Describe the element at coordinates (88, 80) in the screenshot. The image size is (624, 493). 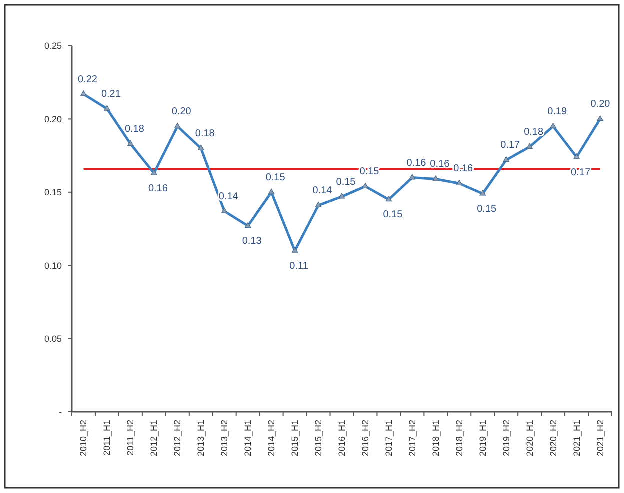
I see `data-label: 0.22` at that location.